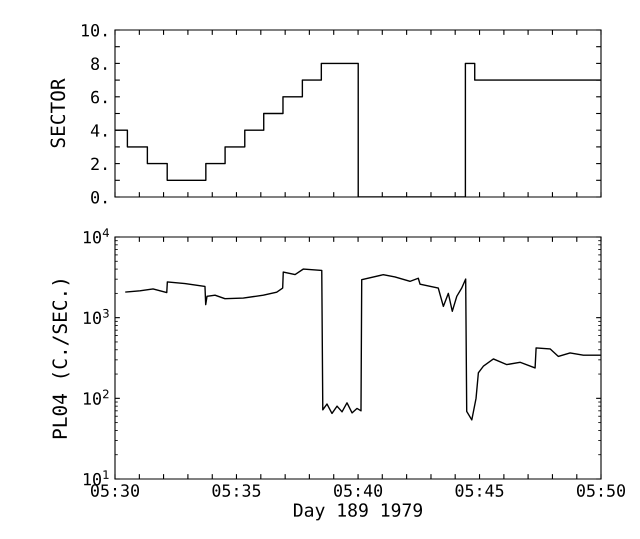  Describe the element at coordinates (98, 164) in the screenshot. I see `y-tick-label: 2.` at that location.